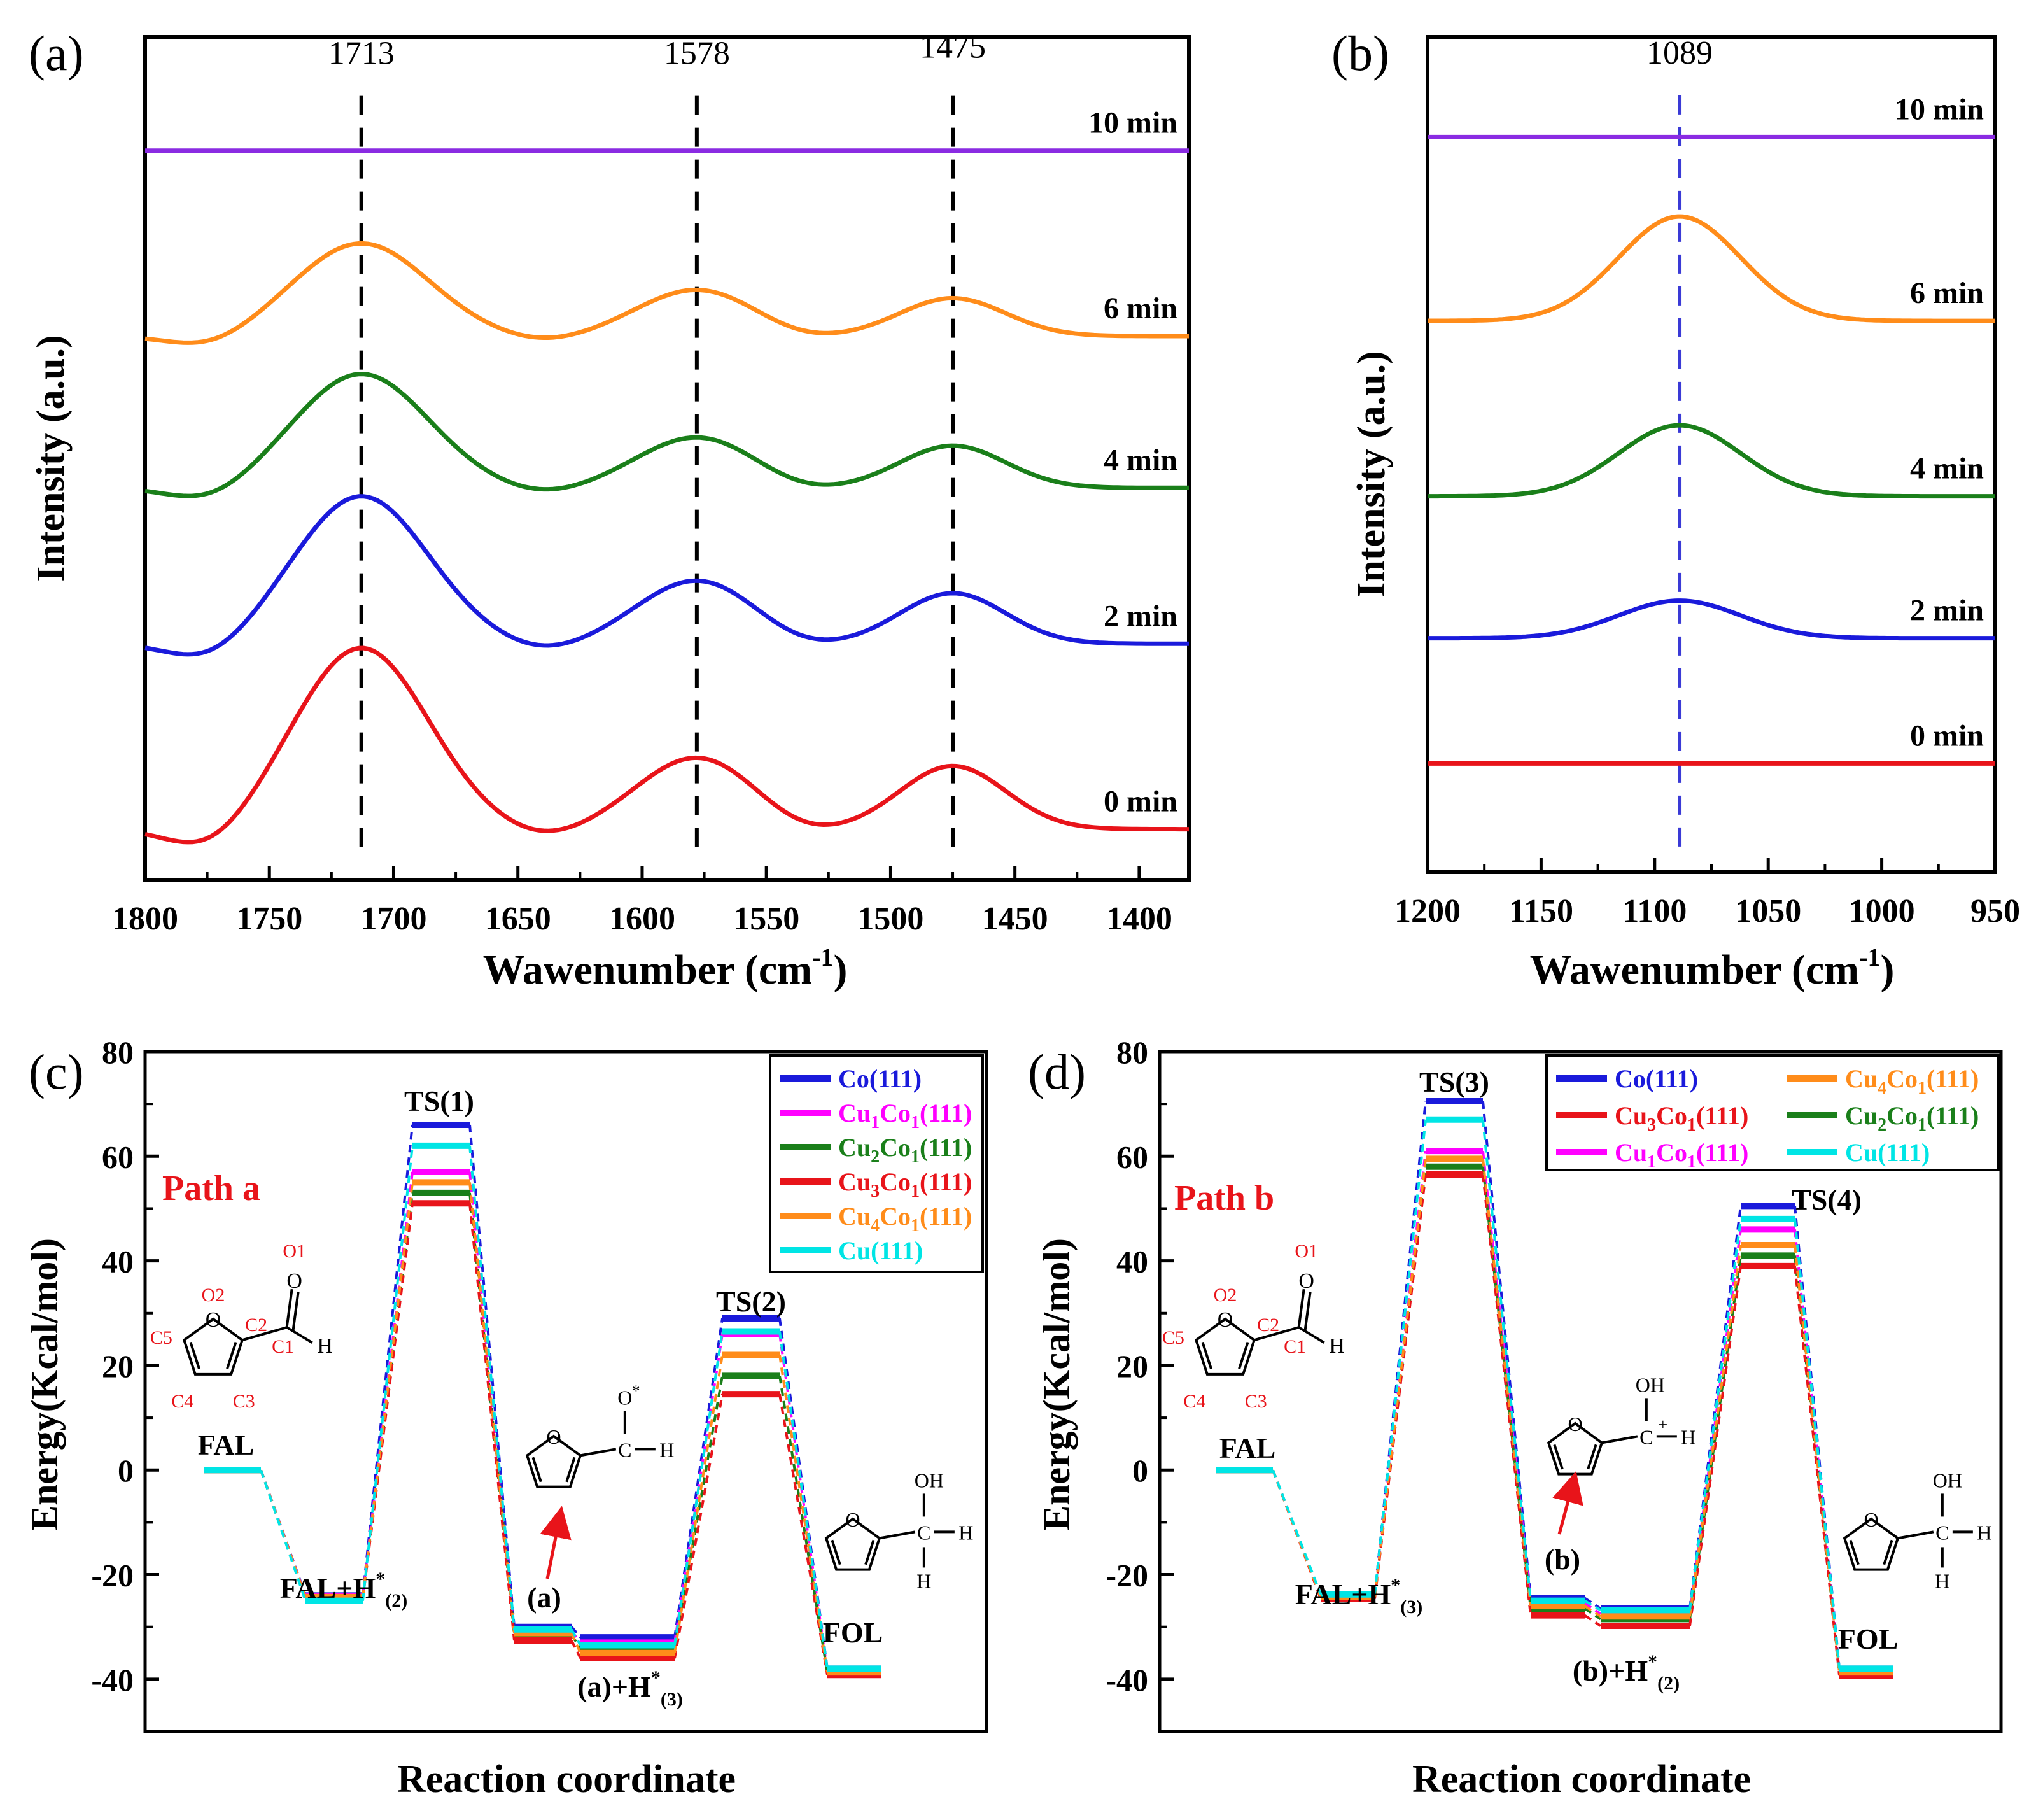 This screenshot has width=2036, height=1820. What do you see at coordinates (624, 1398) in the screenshot?
I see `alkoxy-oxygen-text: O` at bounding box center [624, 1398].